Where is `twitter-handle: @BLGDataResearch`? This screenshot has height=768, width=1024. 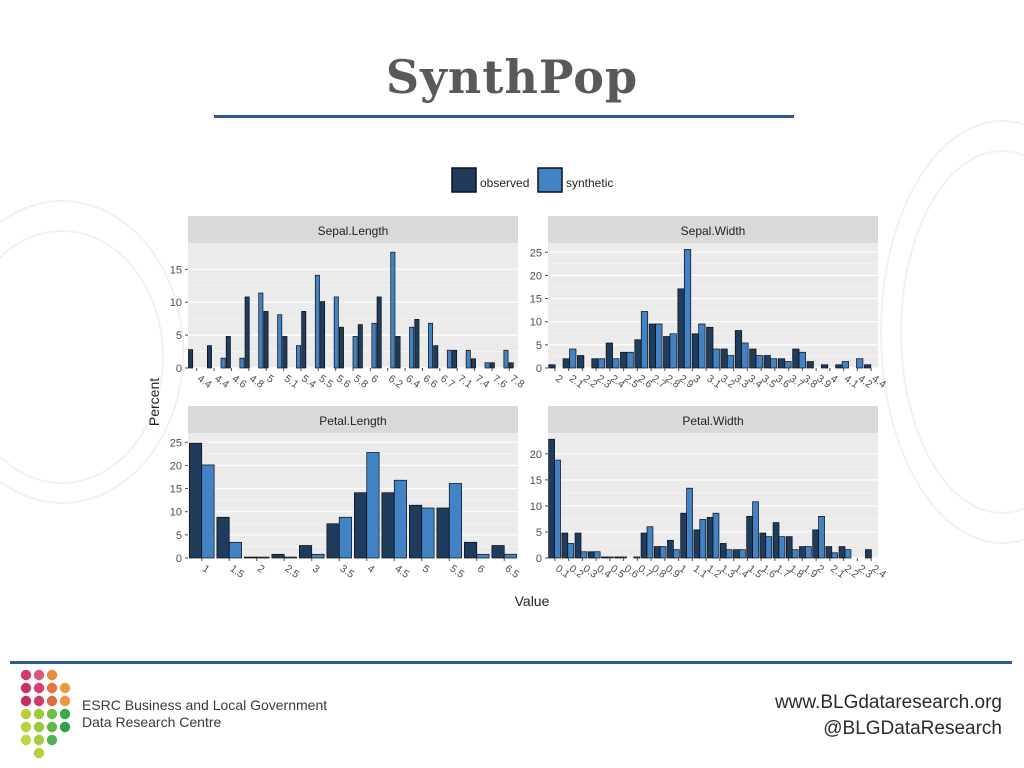
twitter-handle: @BLGDataResearch is located at coordinates (912, 728).